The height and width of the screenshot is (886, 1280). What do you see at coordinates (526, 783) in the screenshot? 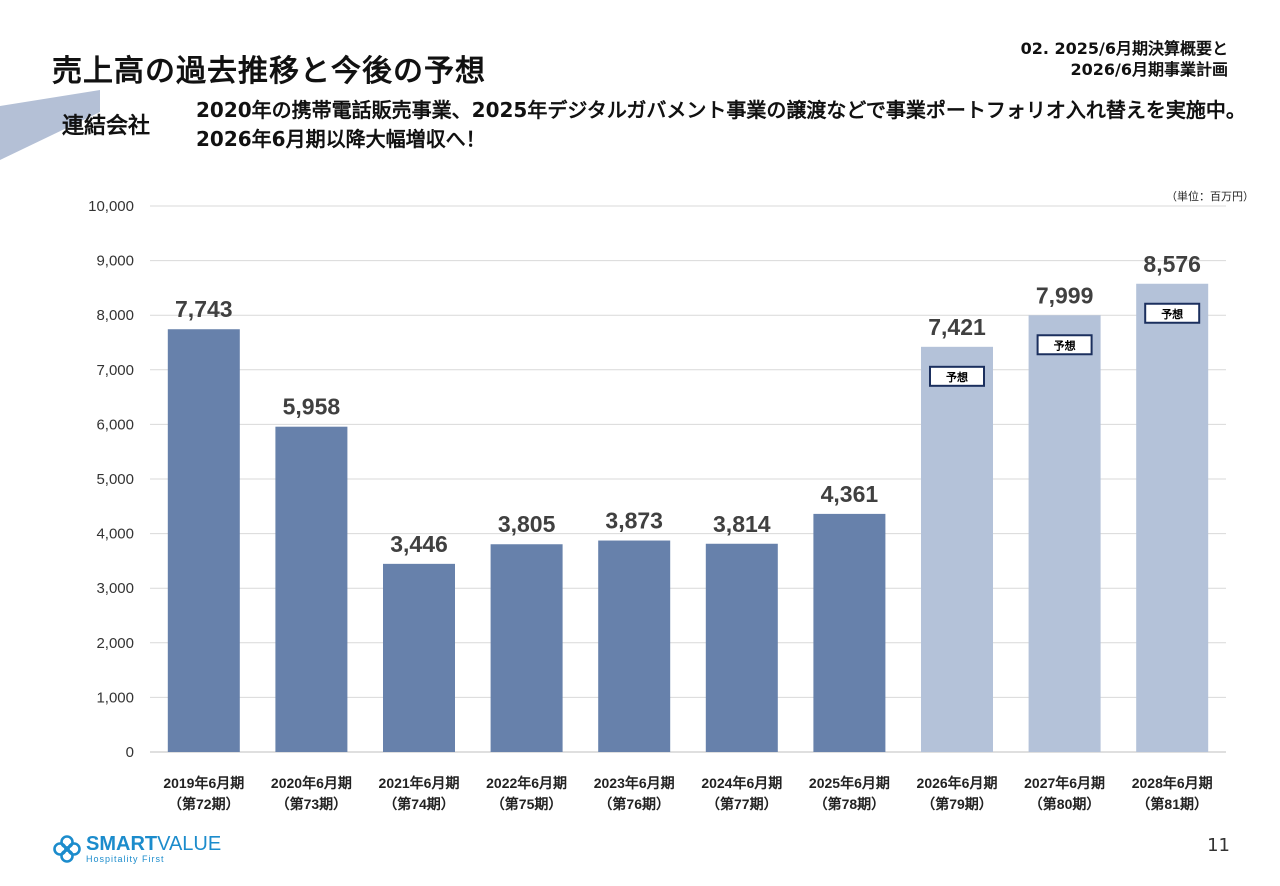
I see `x-tick-label: 2022年6月期` at bounding box center [526, 783].